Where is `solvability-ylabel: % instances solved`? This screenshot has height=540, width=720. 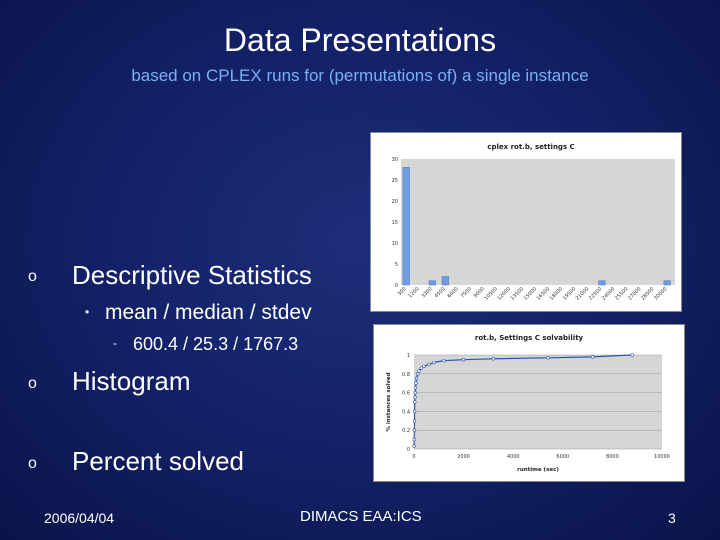
solvability-ylabel: % instances solved is located at coordinates (389, 401).